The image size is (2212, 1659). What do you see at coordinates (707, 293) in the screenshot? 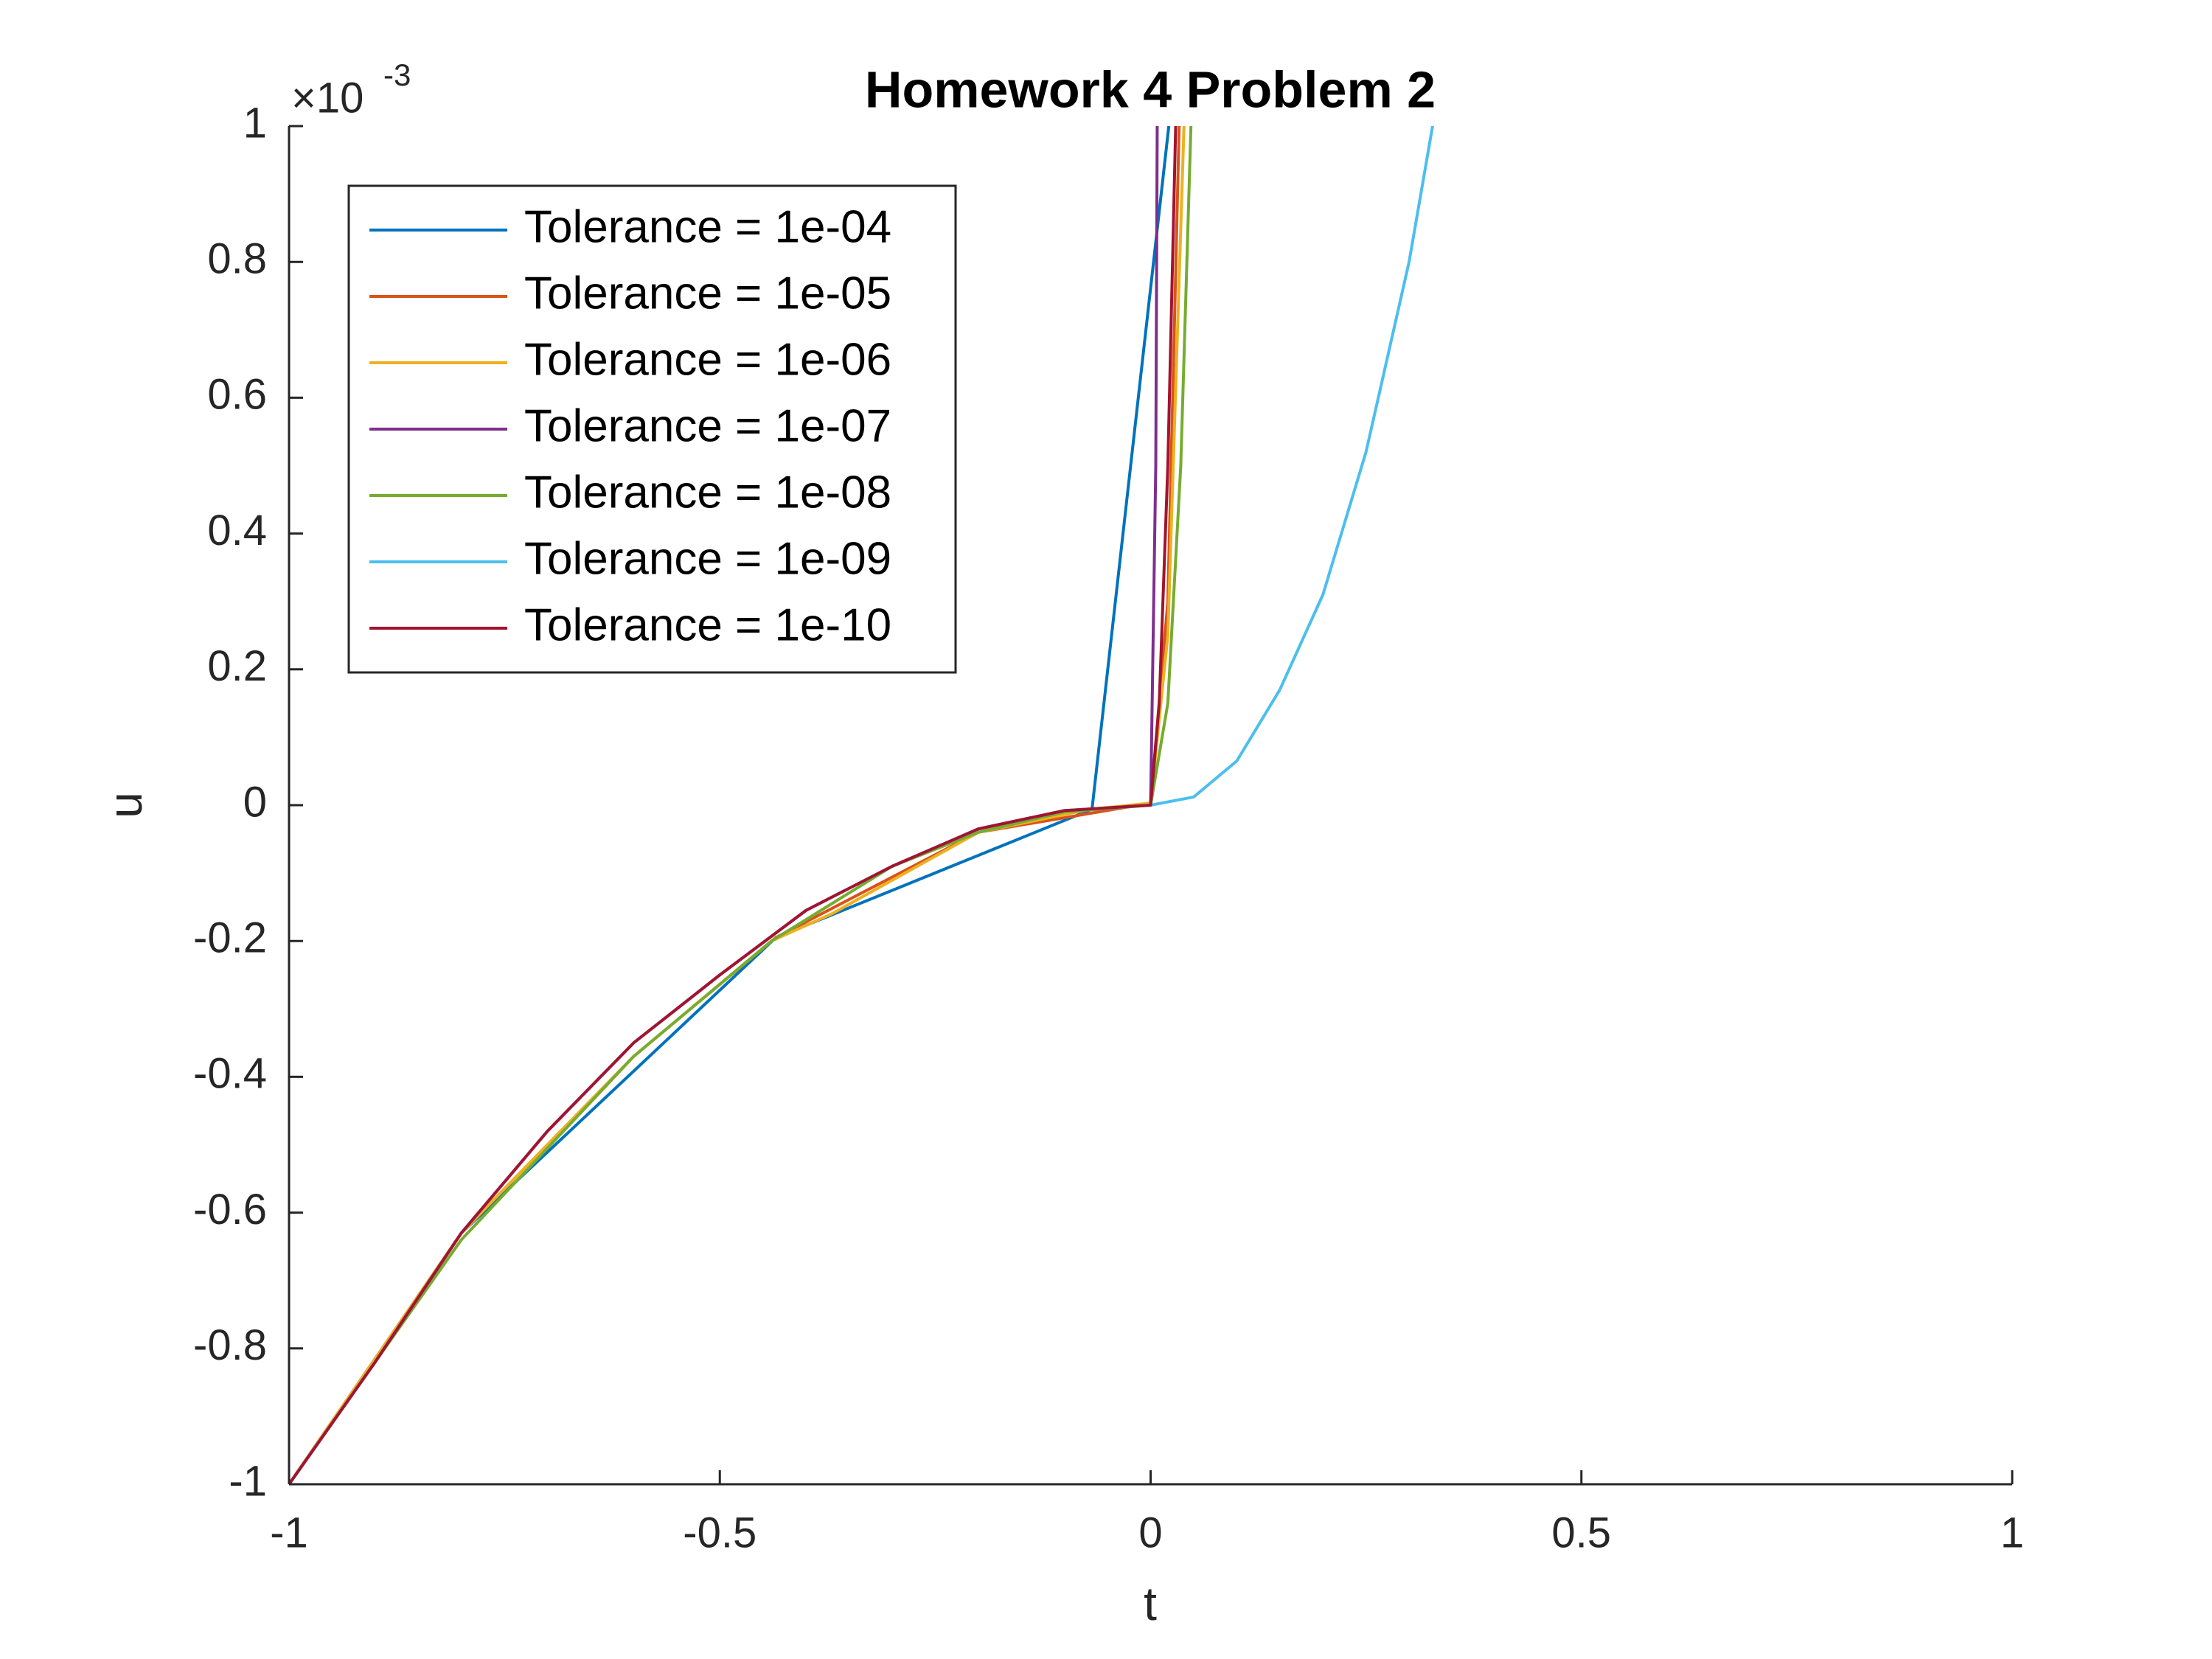
I see `legend-label: Tolerance = 1e-05` at bounding box center [707, 293].